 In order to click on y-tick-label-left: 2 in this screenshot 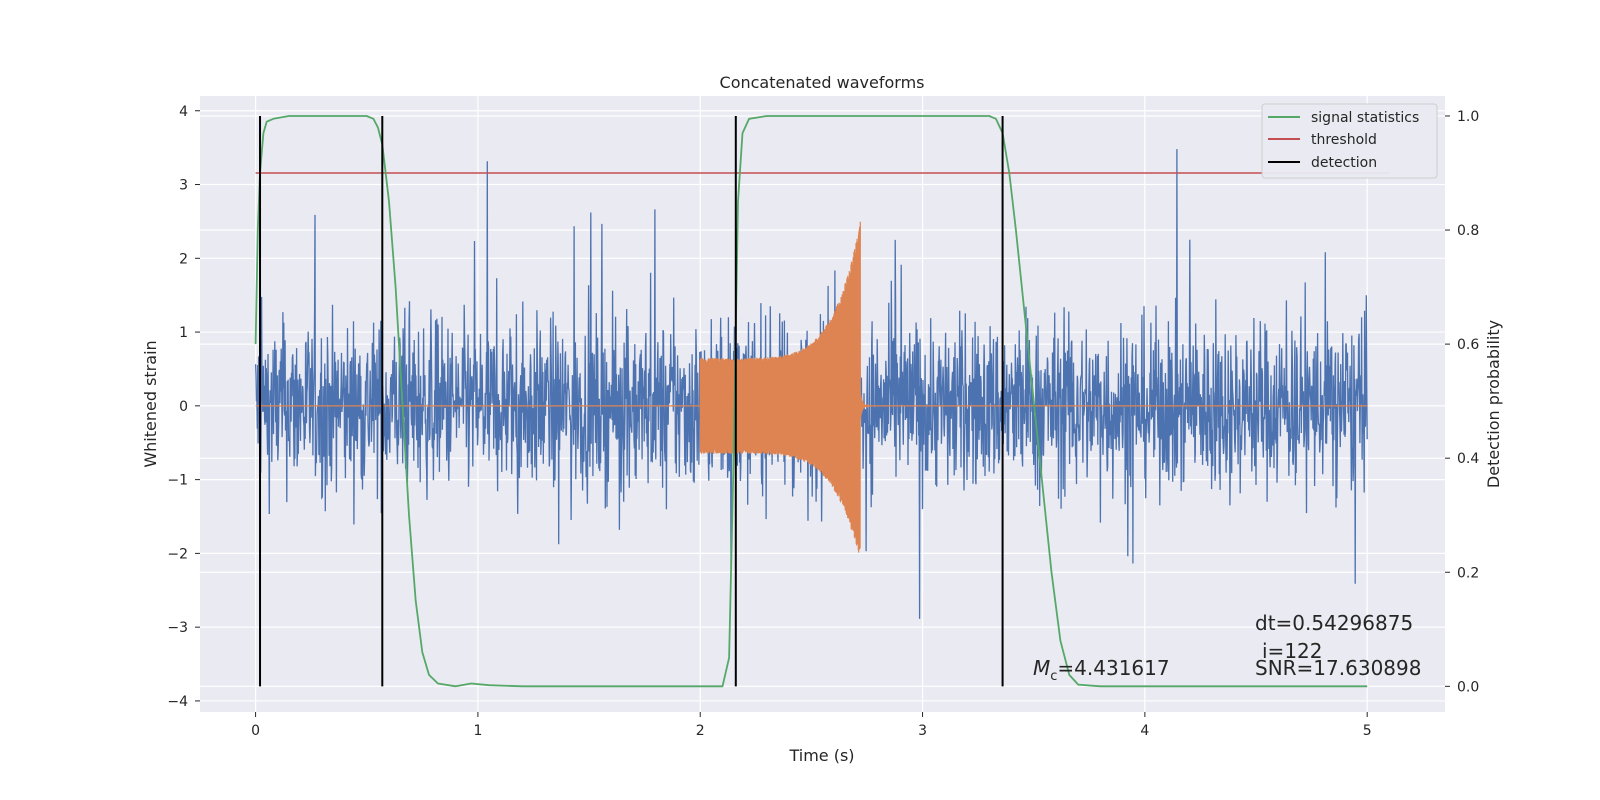, I will do `click(183, 259)`.